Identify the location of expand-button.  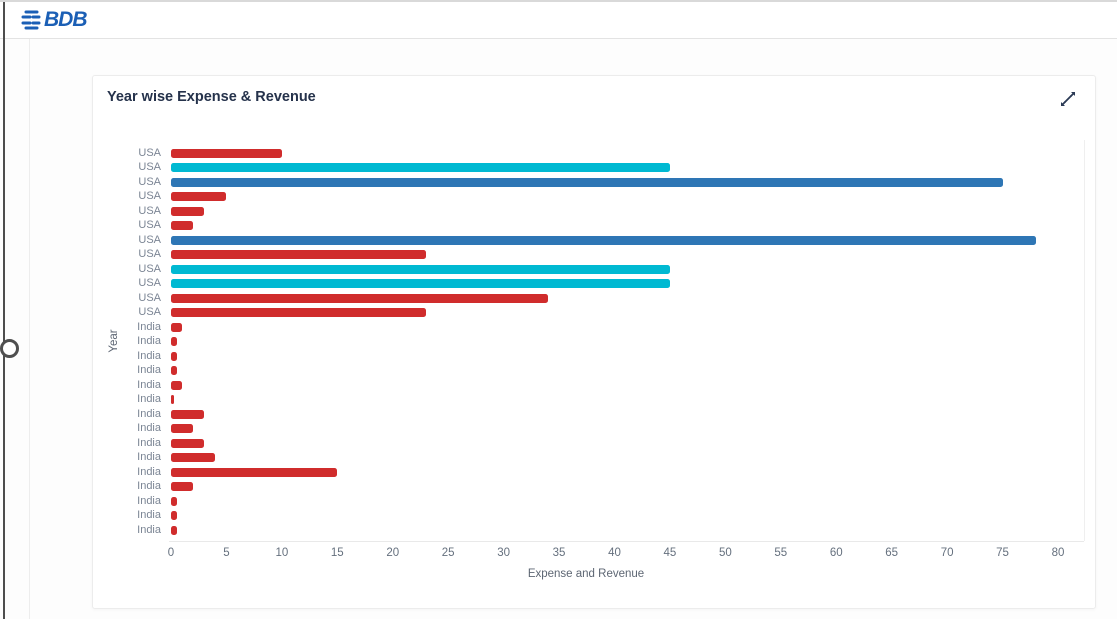
(1068, 99).